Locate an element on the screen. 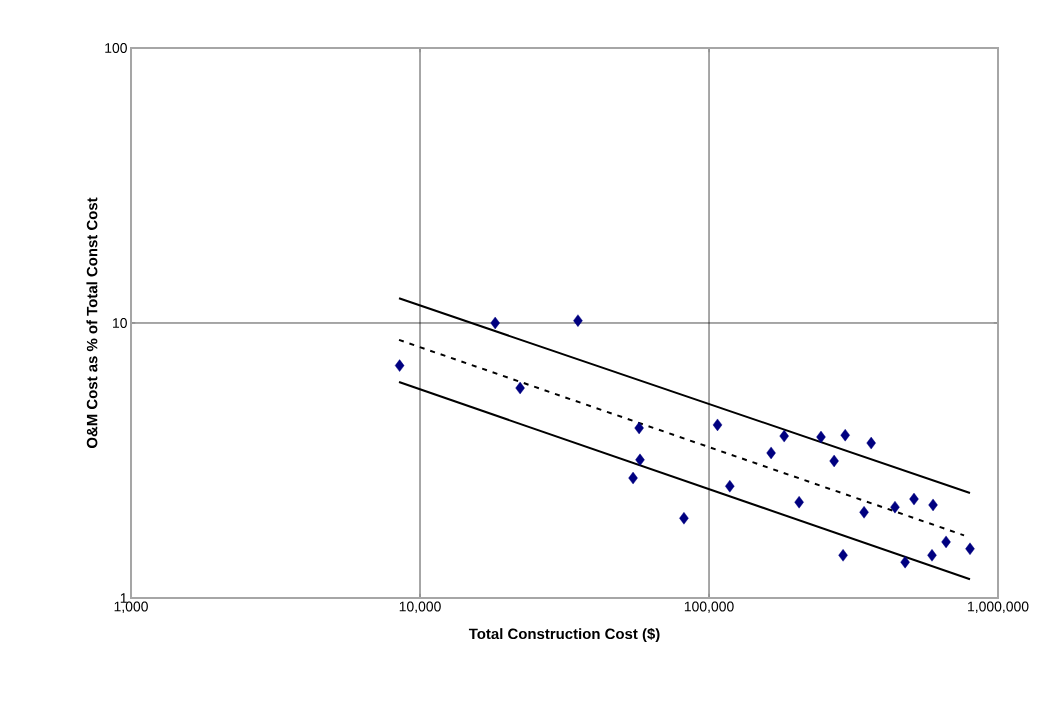  y-tick-label: 100 is located at coordinates (116, 48).